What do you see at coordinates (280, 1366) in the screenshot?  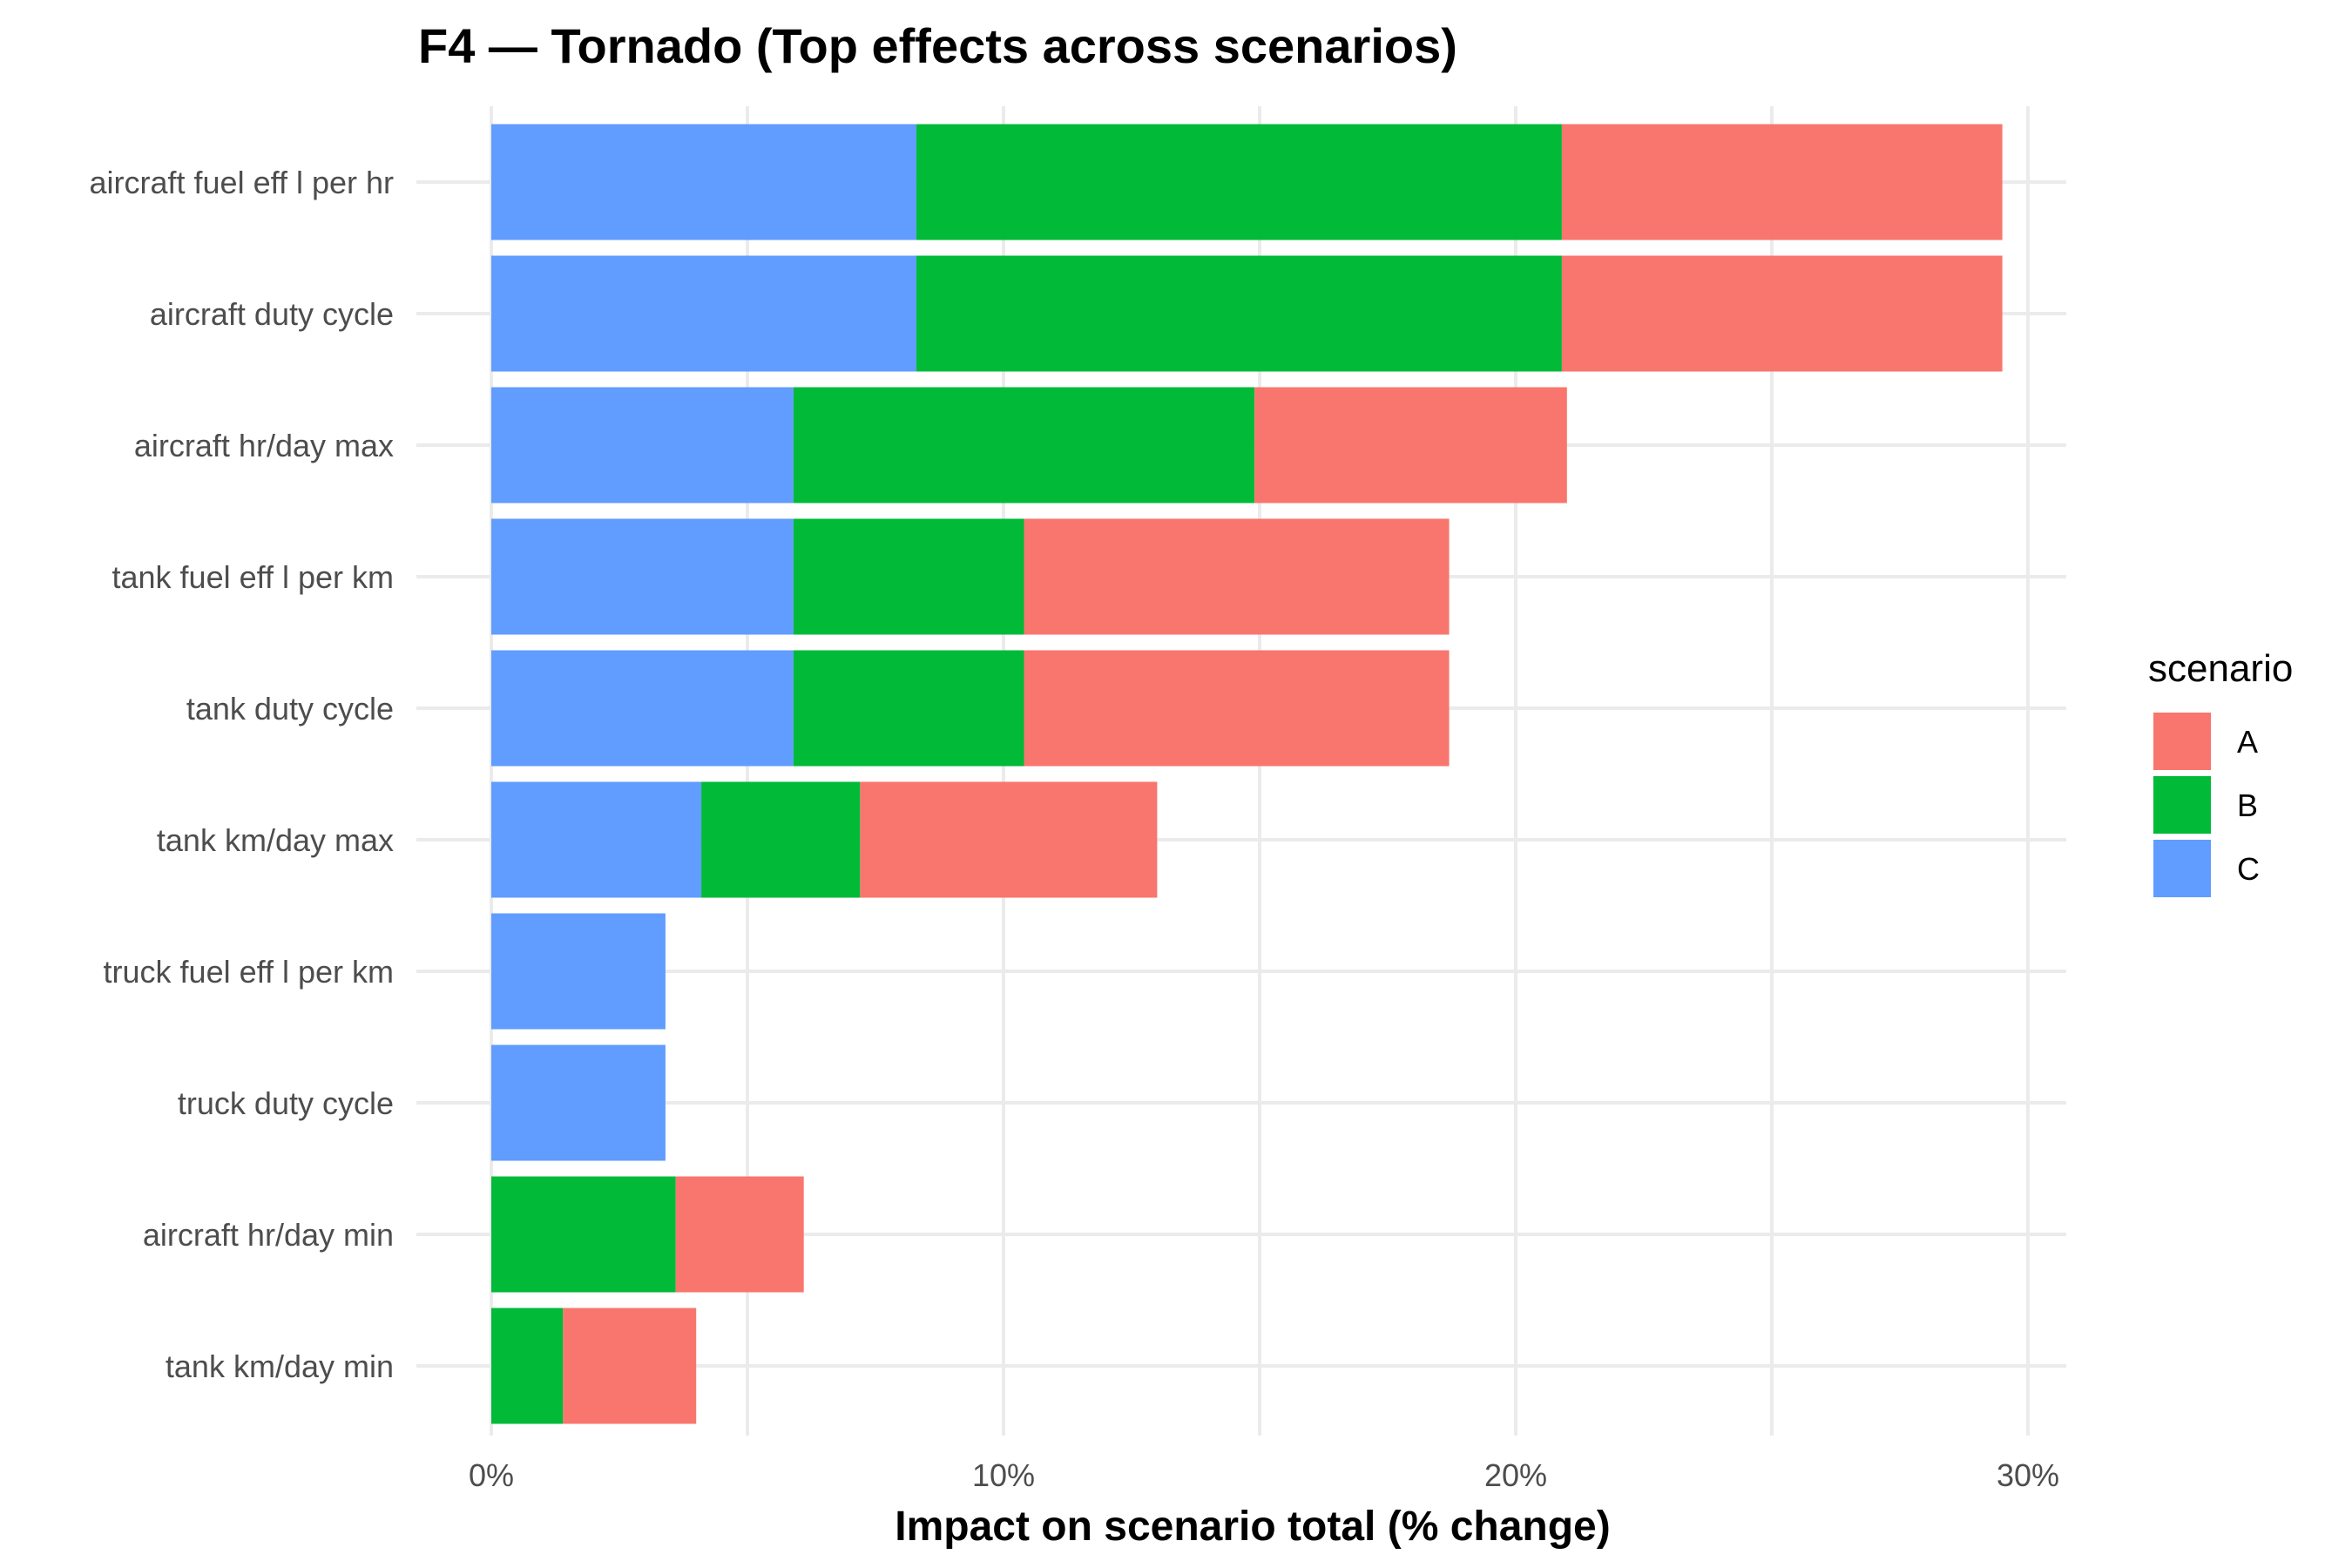 I see `y-tick-label: tank km/day min` at bounding box center [280, 1366].